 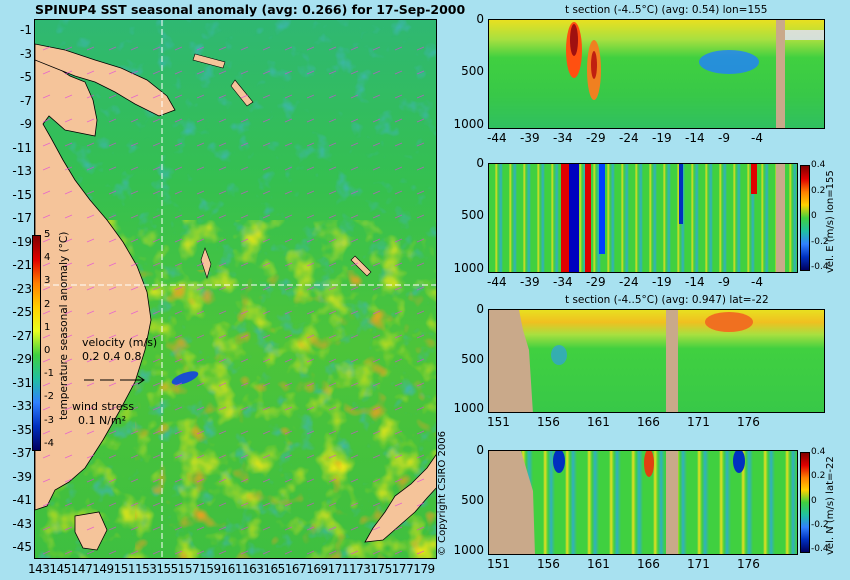 I want to click on map-x-tick: 151, so click(x=124, y=569).